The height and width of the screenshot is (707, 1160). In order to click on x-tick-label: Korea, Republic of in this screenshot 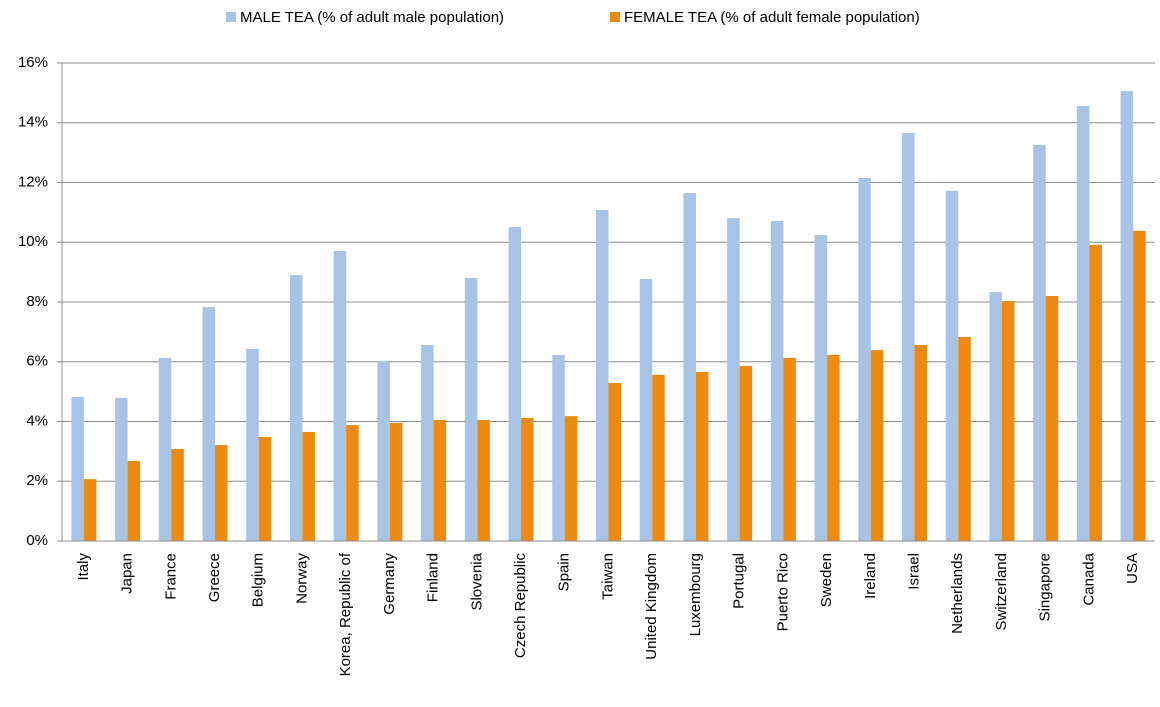, I will do `click(345, 614)`.